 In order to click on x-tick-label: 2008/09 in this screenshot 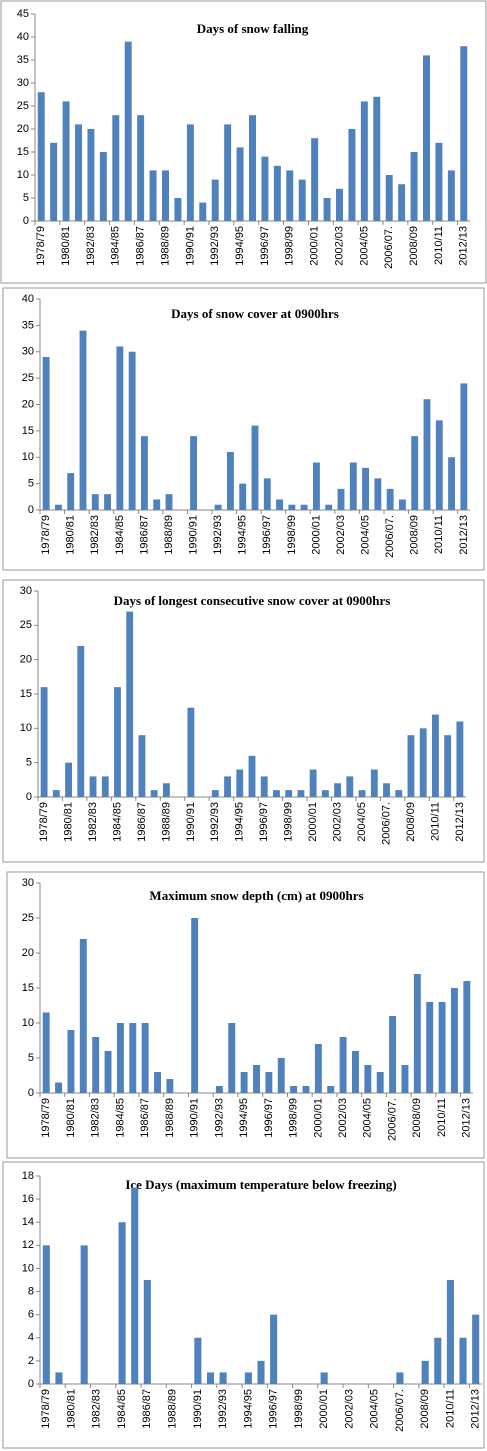, I will do `click(411, 822)`.